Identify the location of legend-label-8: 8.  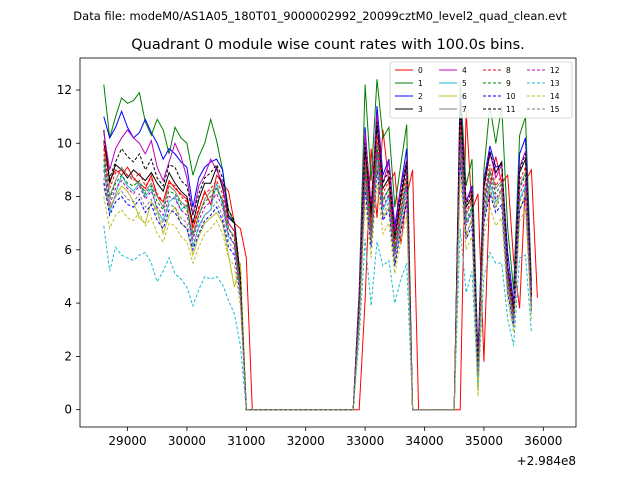
(508, 70).